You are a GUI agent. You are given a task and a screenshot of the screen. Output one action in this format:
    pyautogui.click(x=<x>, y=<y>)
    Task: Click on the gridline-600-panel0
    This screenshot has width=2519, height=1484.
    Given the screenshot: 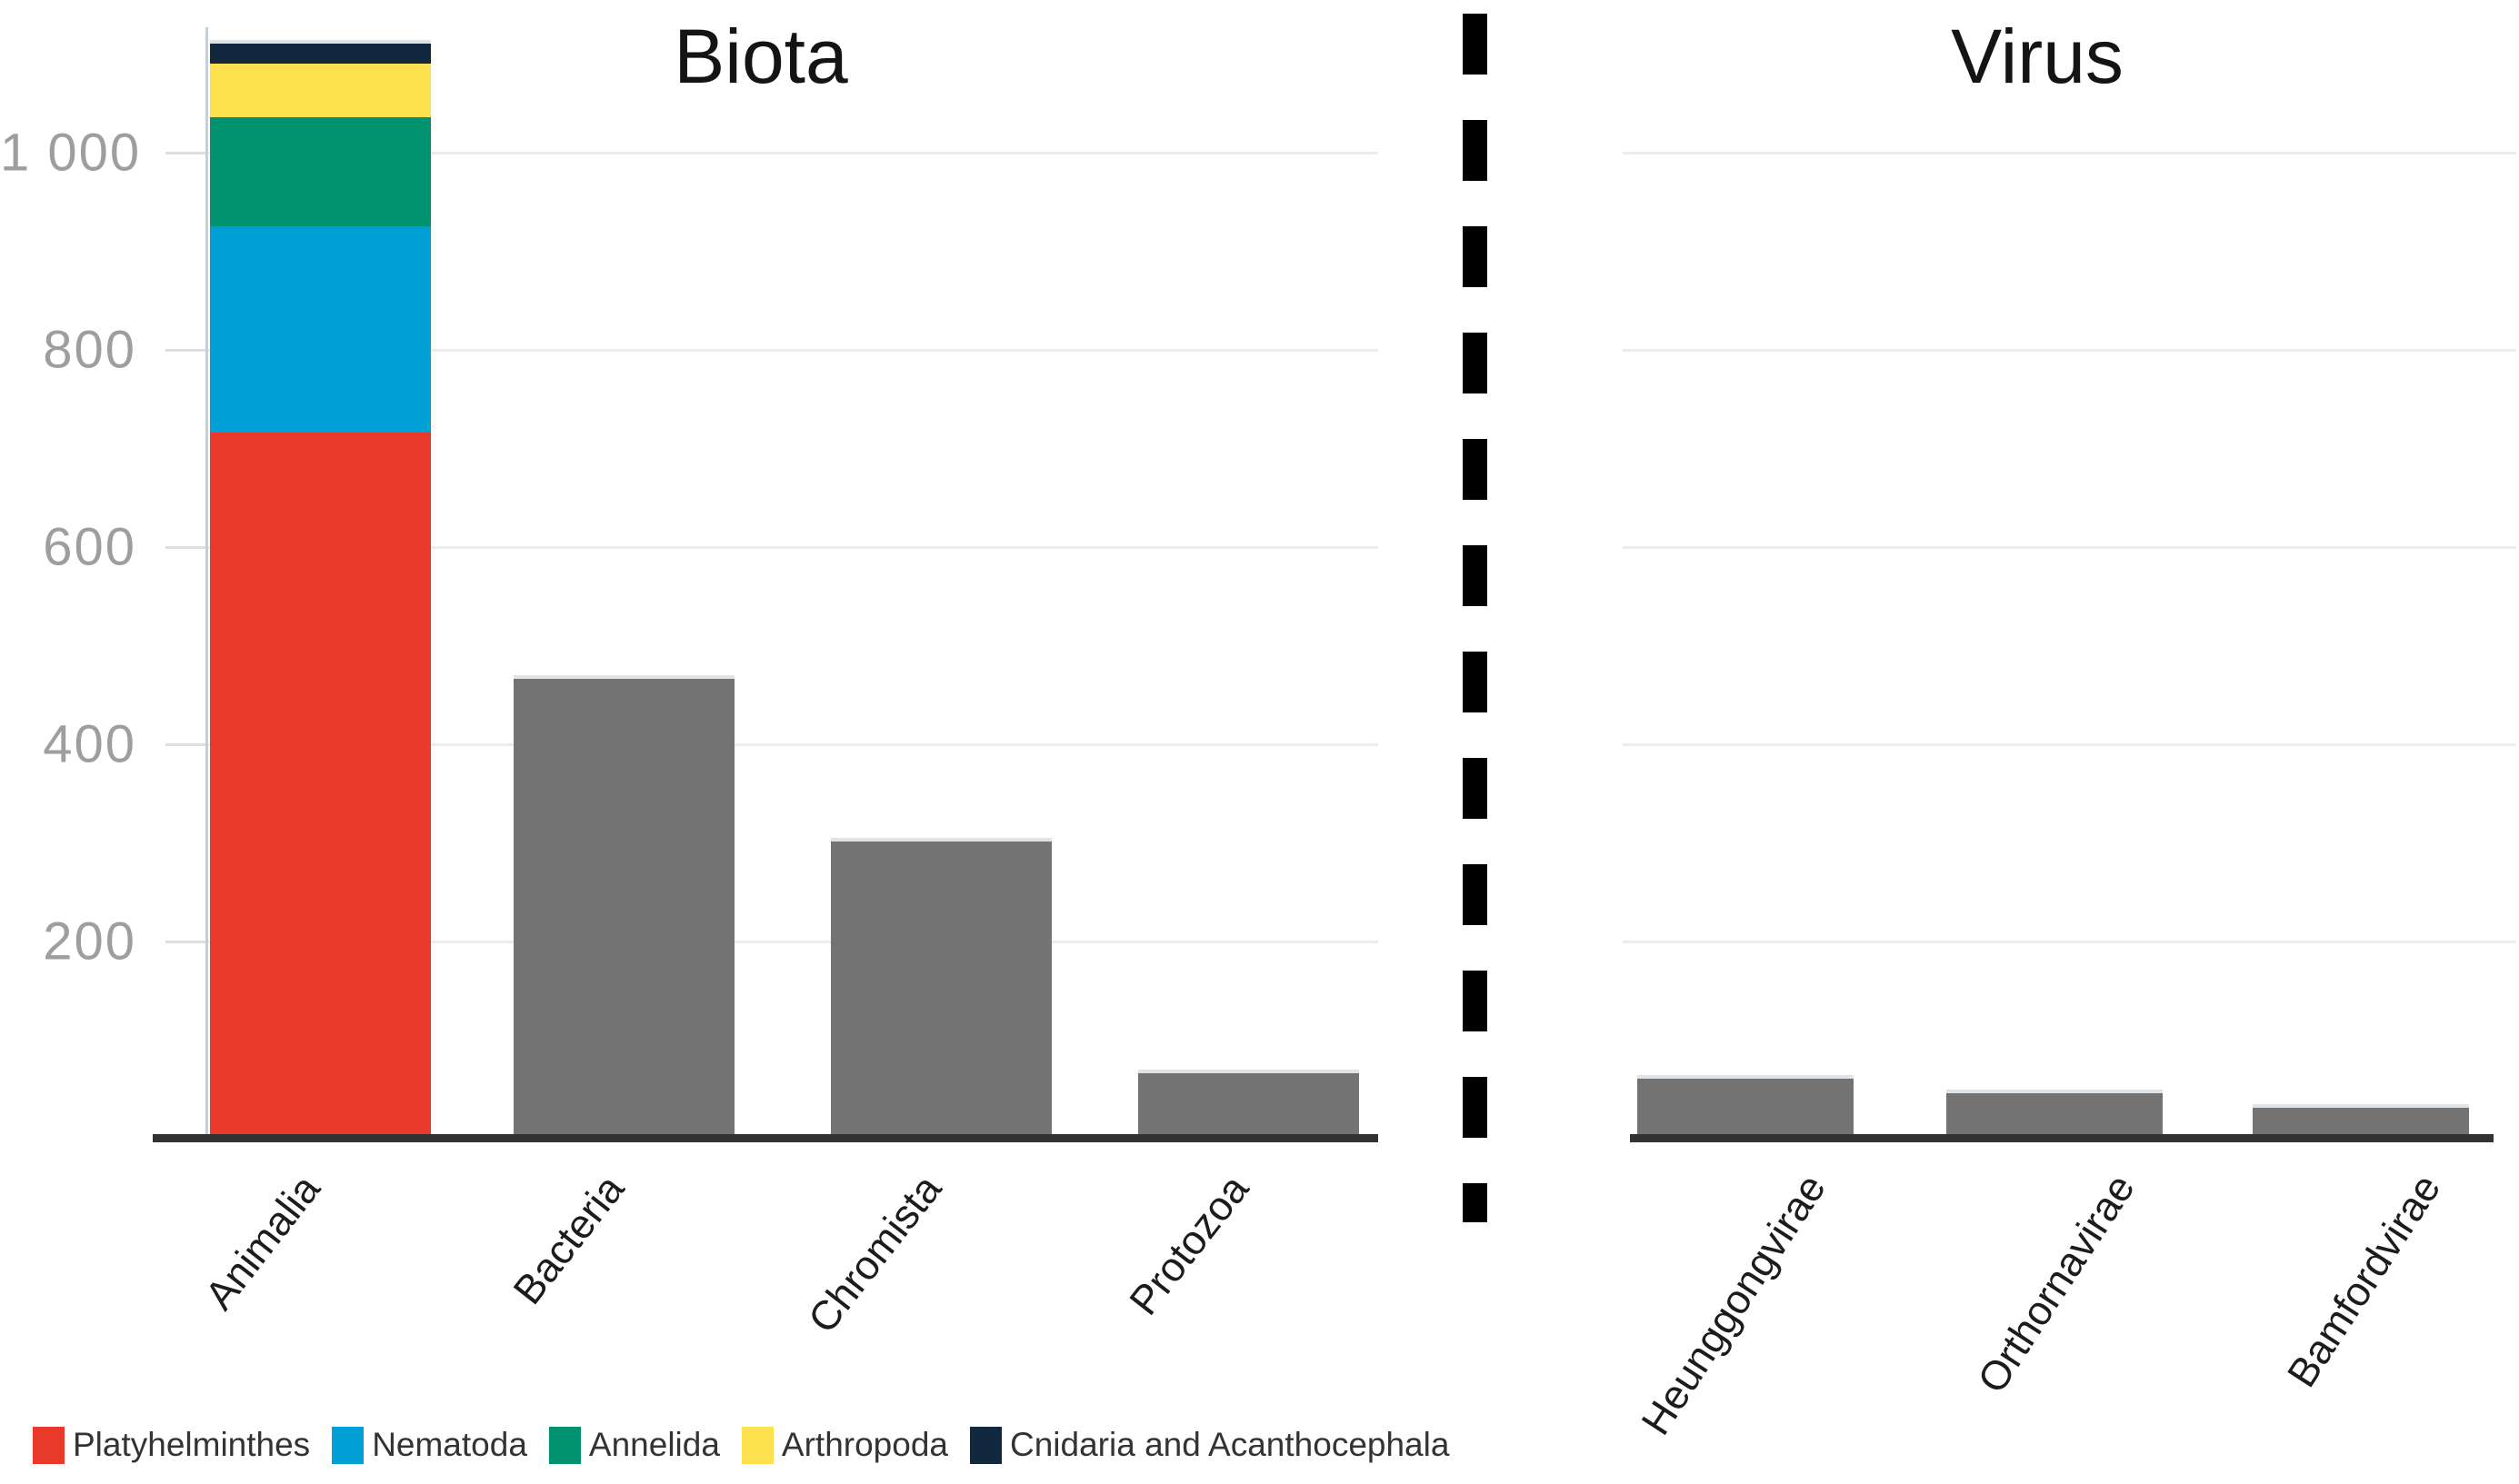 What is the action you would take?
    pyautogui.click(x=792, y=547)
    